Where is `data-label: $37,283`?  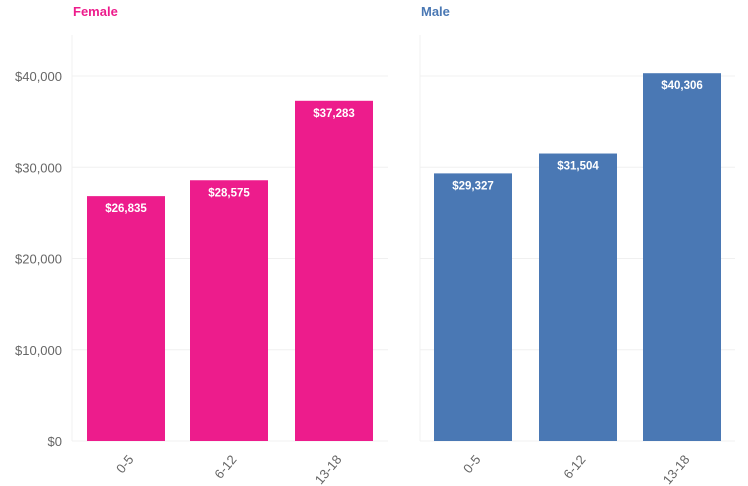
data-label: $37,283 is located at coordinates (334, 114).